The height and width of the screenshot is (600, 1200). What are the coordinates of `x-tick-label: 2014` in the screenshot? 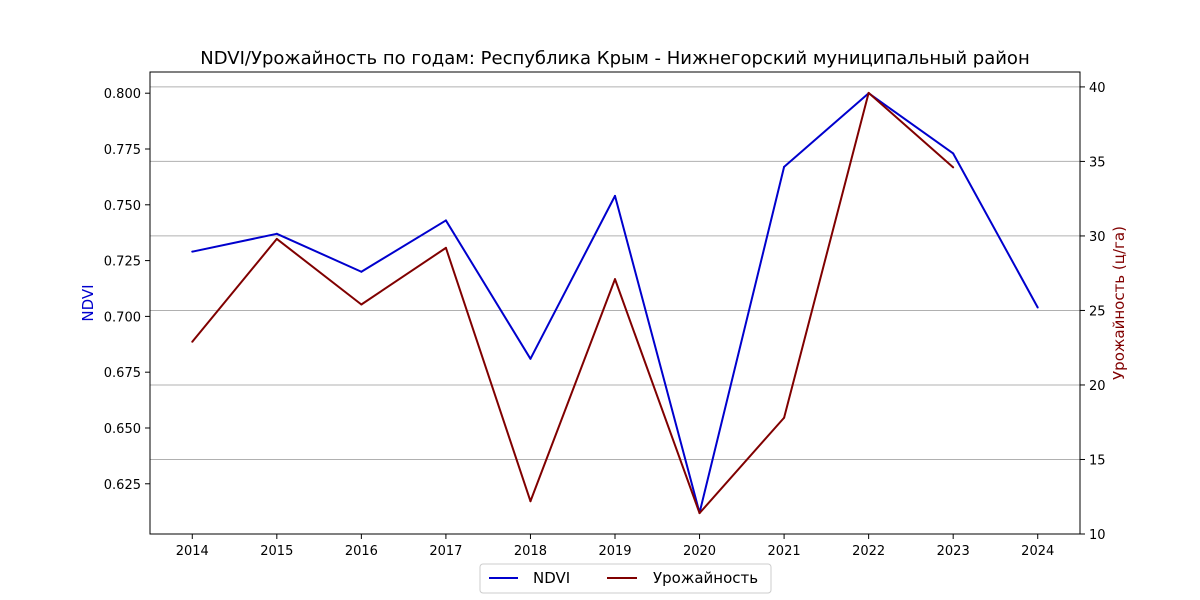 It's located at (192, 551).